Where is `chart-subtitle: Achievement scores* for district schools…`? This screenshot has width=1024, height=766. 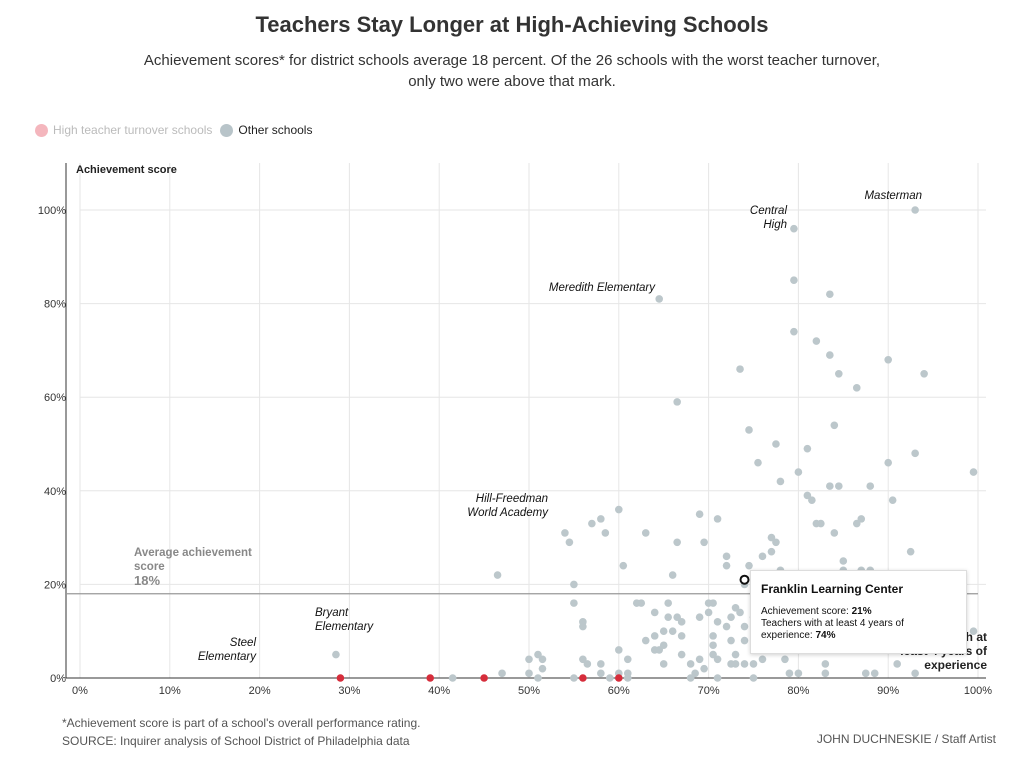
chart-subtitle: Achievement scores* for district schools… is located at coordinates (512, 71).